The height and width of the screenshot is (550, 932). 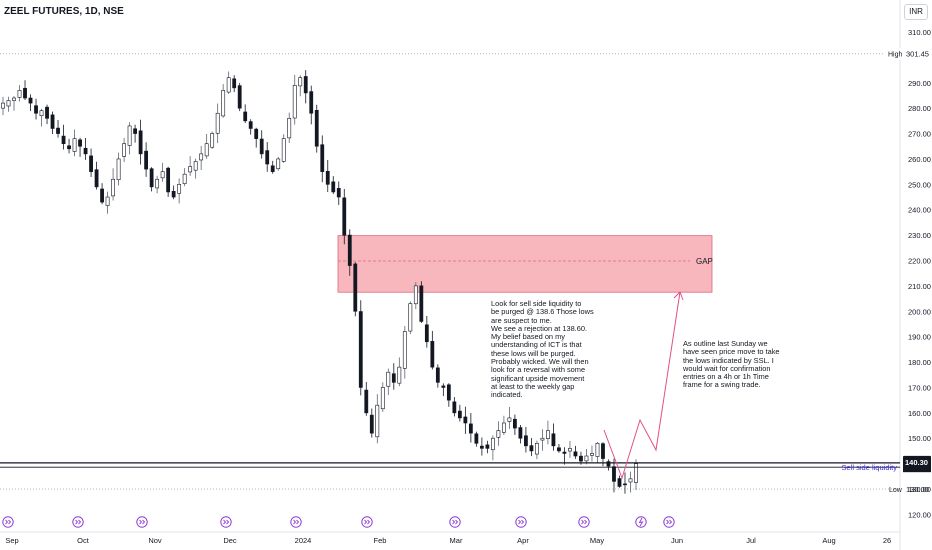 What do you see at coordinates (919, 261) in the screenshot?
I see `y-tick-label: 220.00` at bounding box center [919, 261].